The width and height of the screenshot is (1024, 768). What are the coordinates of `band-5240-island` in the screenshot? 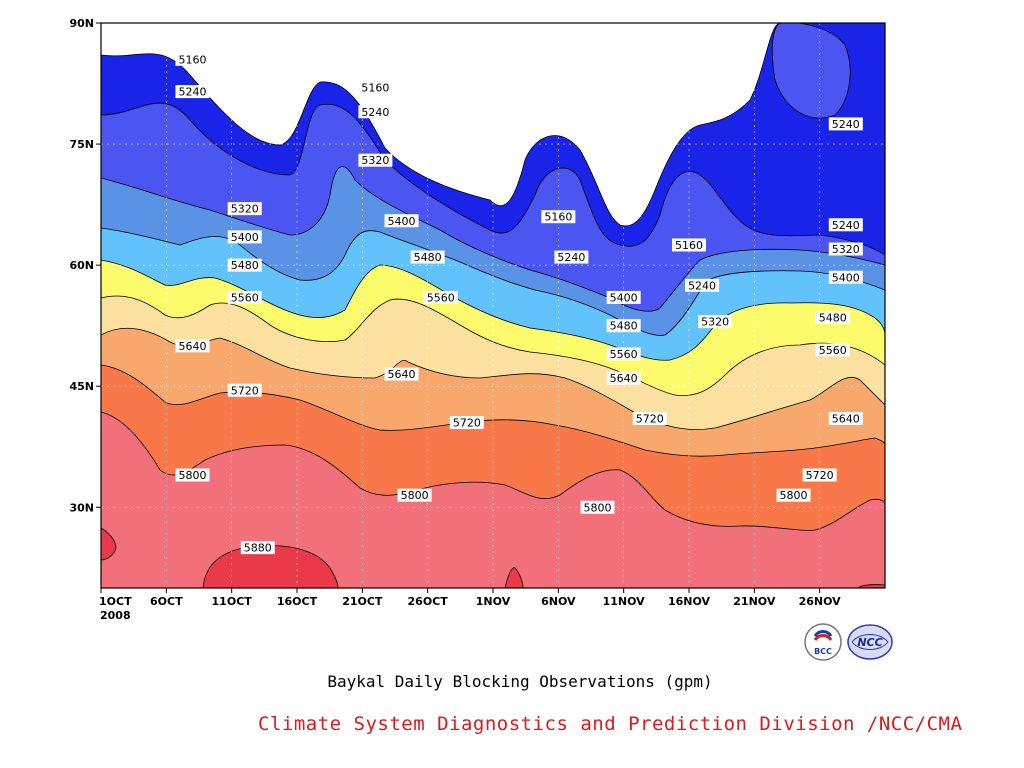 It's located at (811, 71).